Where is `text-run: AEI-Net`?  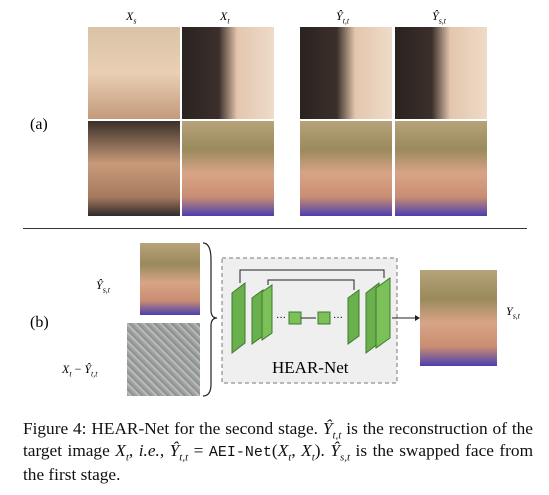
text-run: AEI-Net is located at coordinates (240, 452).